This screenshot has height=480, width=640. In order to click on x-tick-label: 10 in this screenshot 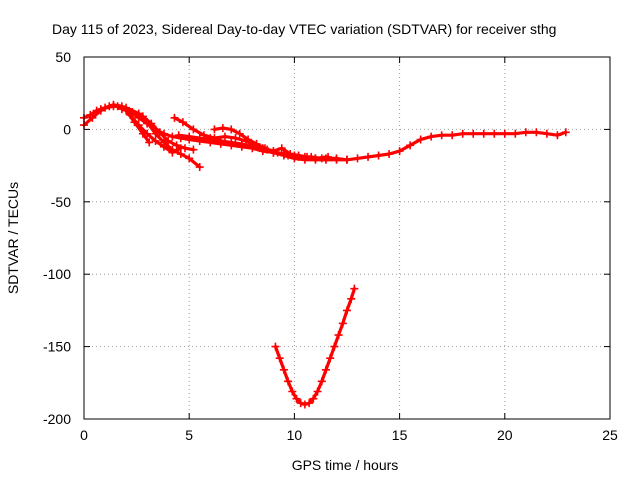, I will do `click(295, 435)`.